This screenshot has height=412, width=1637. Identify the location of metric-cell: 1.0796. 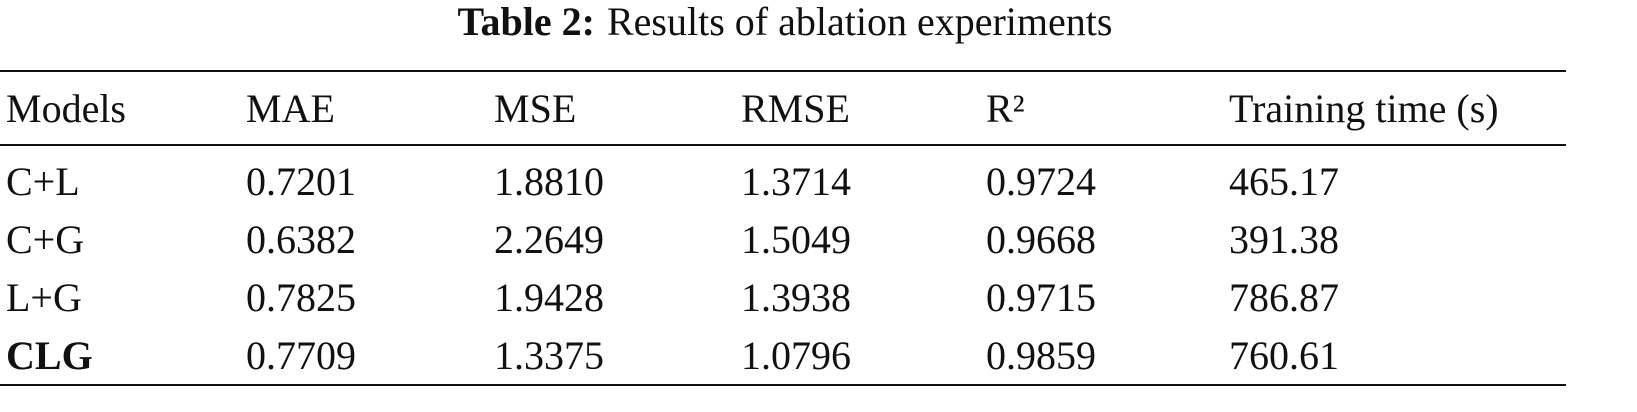
(796, 355).